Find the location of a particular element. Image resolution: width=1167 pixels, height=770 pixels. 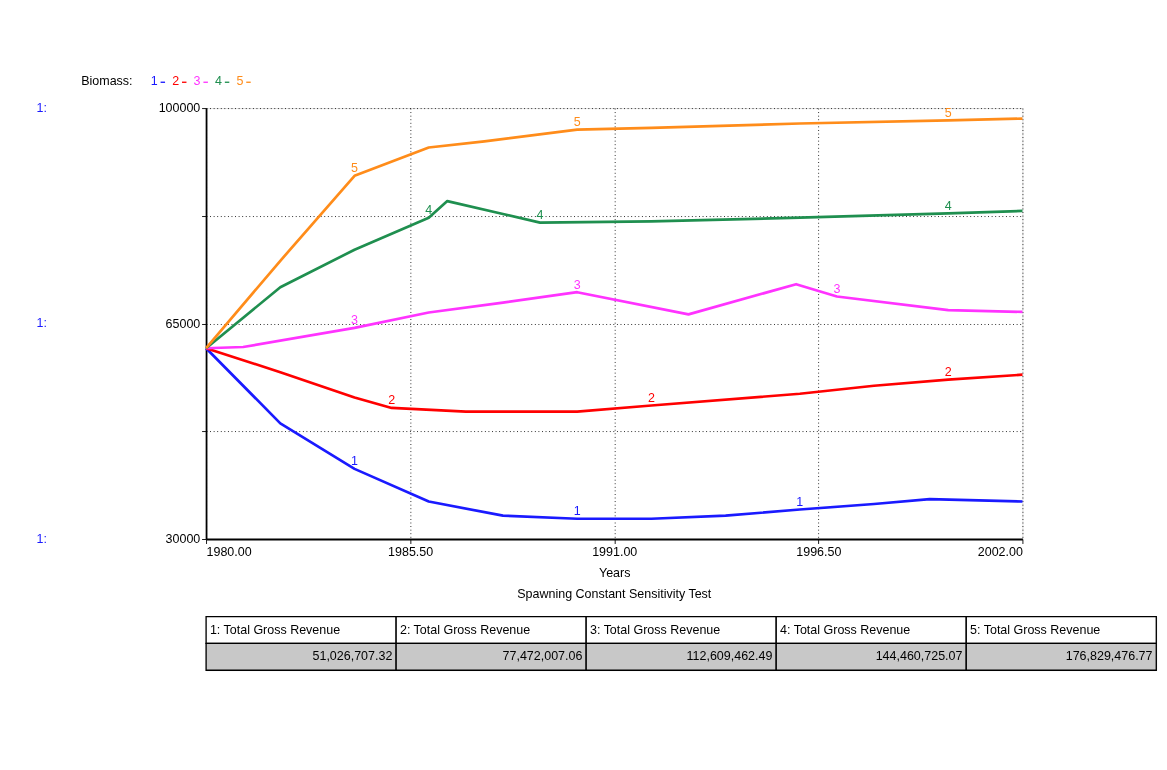

text: 2: Total Gross Revenue is located at coordinates (465, 629).